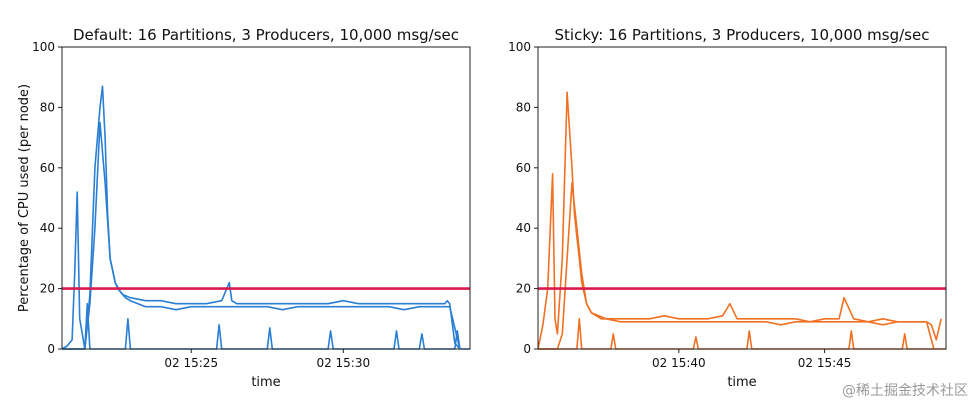 The height and width of the screenshot is (406, 974). What do you see at coordinates (191, 363) in the screenshot?
I see `x-tick-label: 02 15:25` at bounding box center [191, 363].